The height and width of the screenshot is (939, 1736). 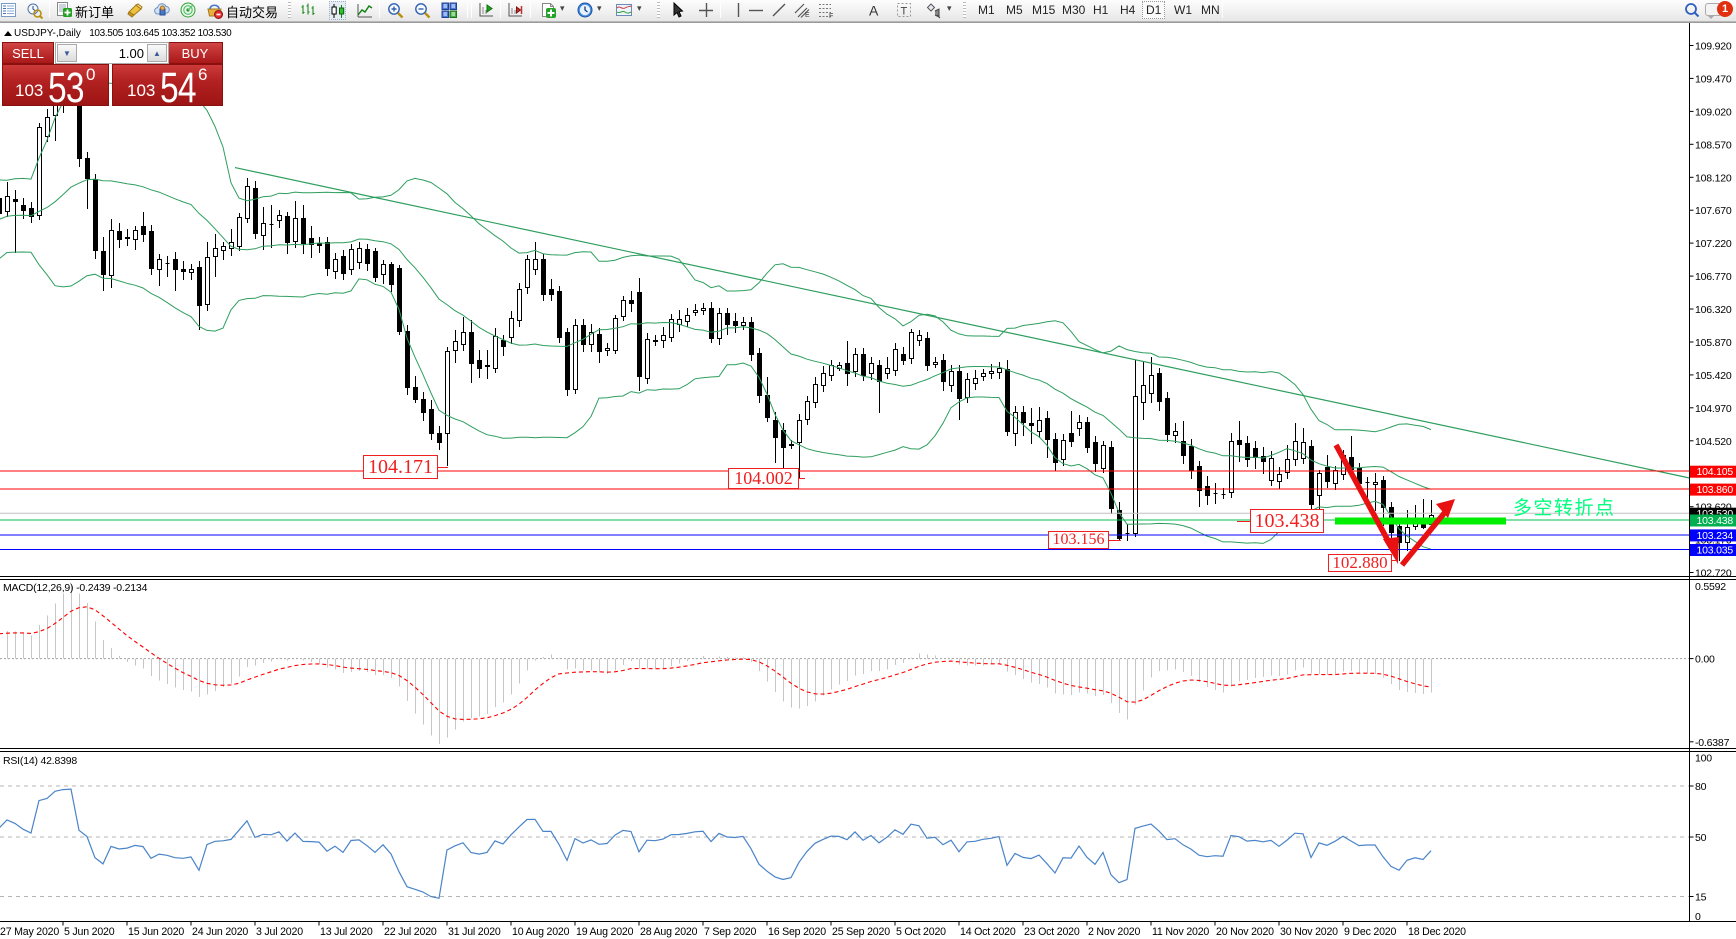 What do you see at coordinates (75, 588) in the screenshot?
I see `svg-text: MACD(12,26,9) -0.2439 -0.2134` at bounding box center [75, 588].